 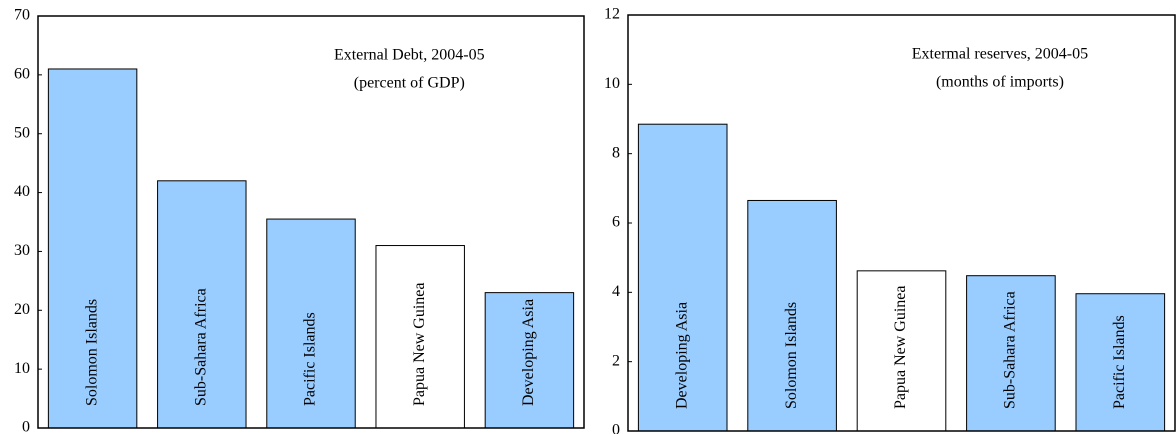 I want to click on y-tick-label: 6, so click(x=616, y=222).